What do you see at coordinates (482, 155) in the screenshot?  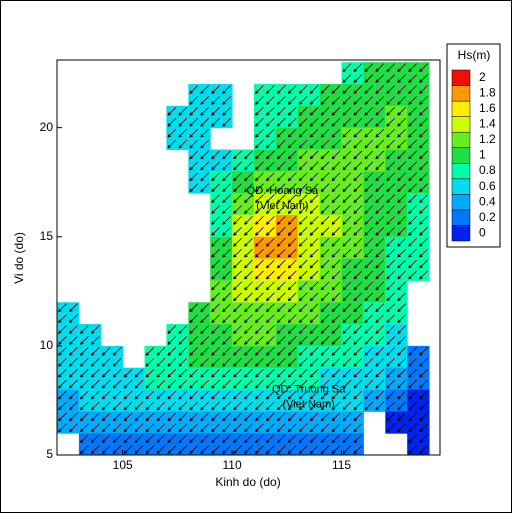 I see `colorbar-label: 1` at bounding box center [482, 155].